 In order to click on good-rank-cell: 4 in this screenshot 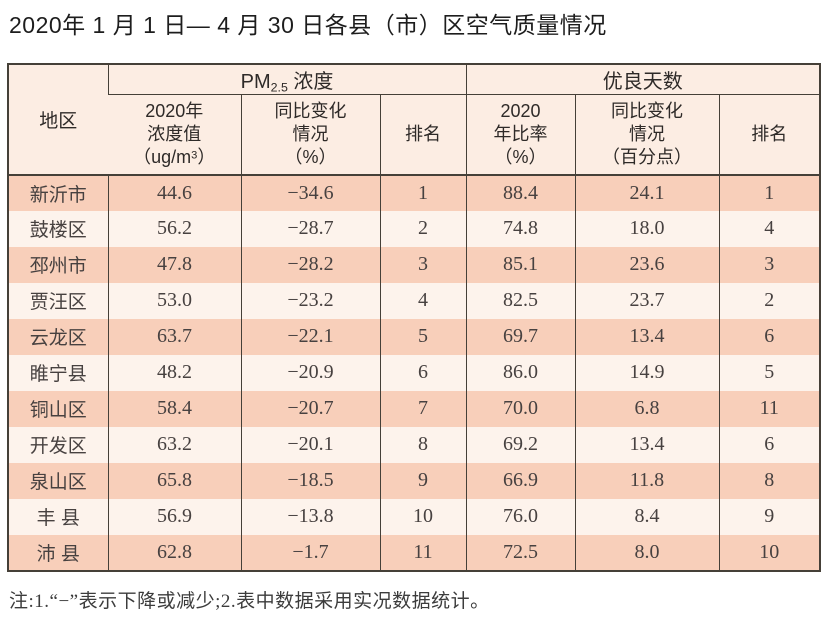, I will do `click(769, 228)`.